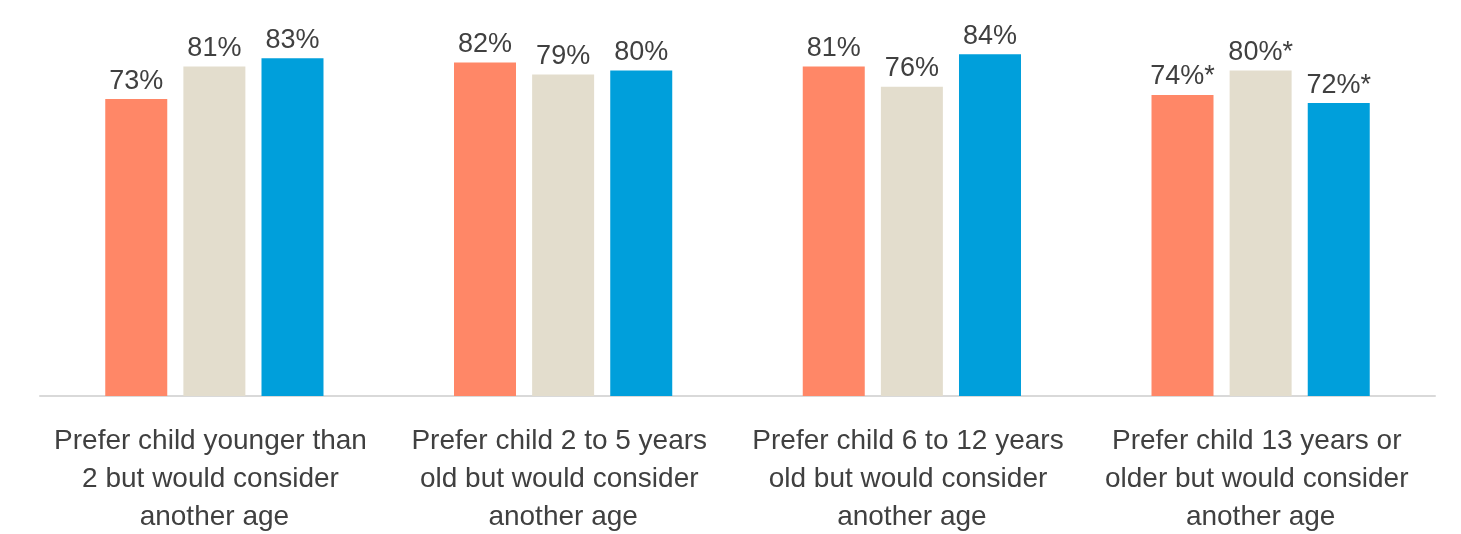  I want to click on x-tick-label: Prefer child 2 to 5 years old but would consider another age, so click(563, 477).